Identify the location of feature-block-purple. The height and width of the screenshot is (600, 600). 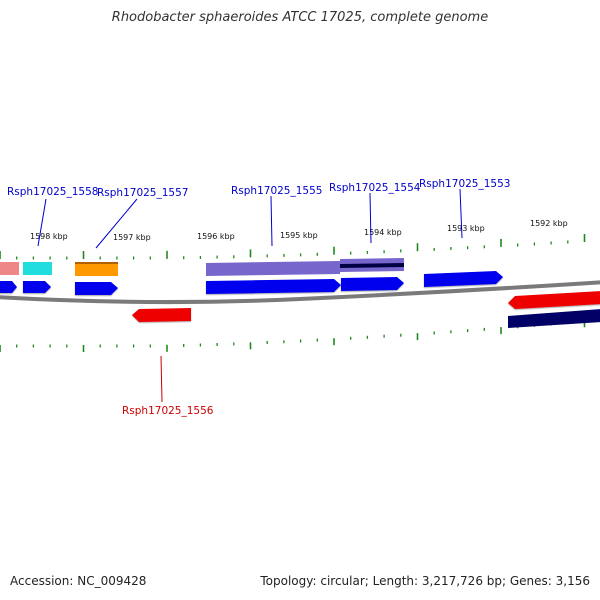
(273, 268).